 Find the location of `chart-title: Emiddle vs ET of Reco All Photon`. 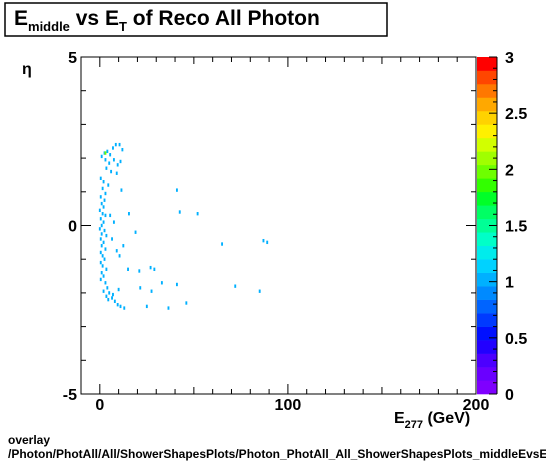

chart-title: Emiddle vs ET of Reco All Photon is located at coordinates (167, 20).